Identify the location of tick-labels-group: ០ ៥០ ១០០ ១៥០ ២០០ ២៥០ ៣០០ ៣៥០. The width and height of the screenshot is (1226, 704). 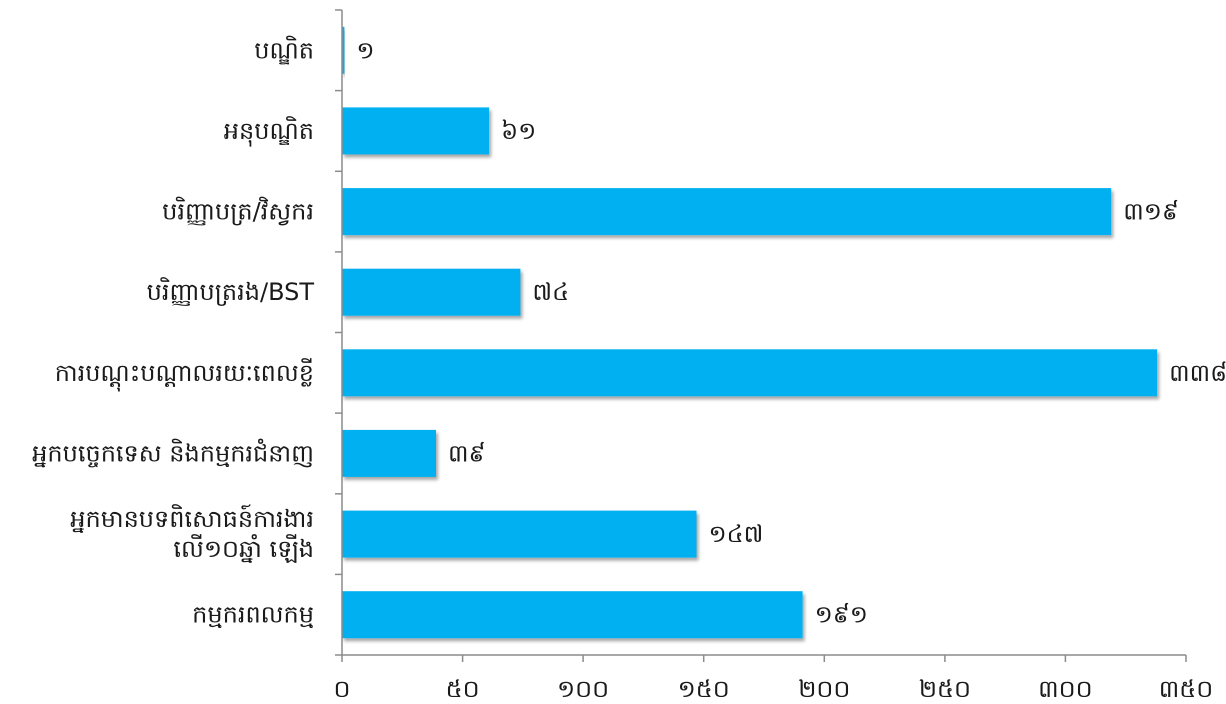
(774, 689).